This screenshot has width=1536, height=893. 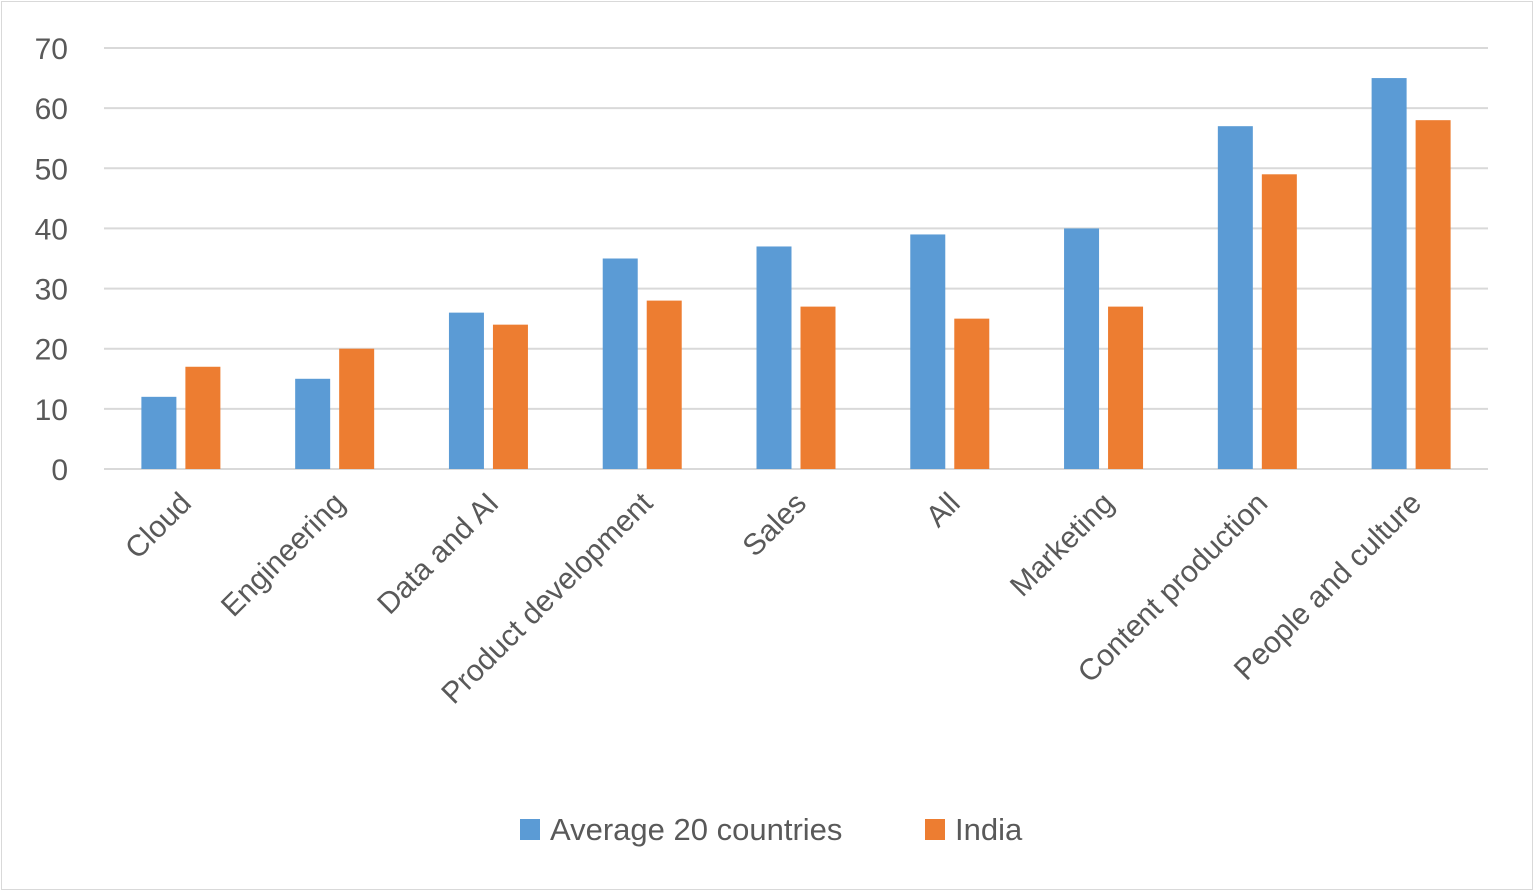 What do you see at coordinates (438, 554) in the screenshot?
I see `x-tick-label: Data and AI` at bounding box center [438, 554].